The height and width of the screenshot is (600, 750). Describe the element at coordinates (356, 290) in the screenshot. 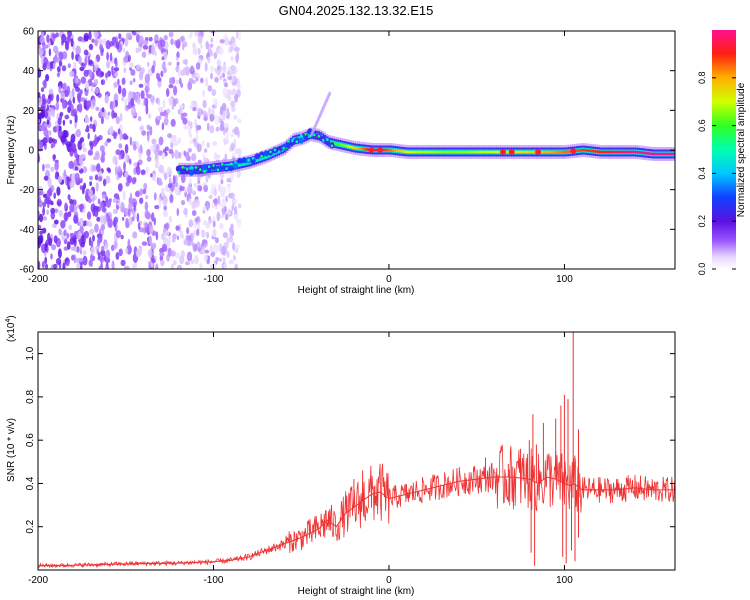

I see `spectrogram-x-axis-label: Height of straight line (km)` at that location.